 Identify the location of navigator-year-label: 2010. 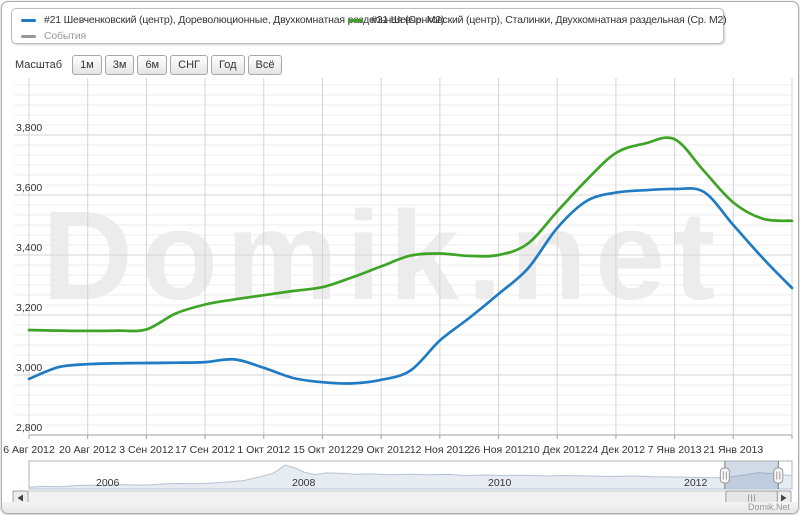
(500, 483).